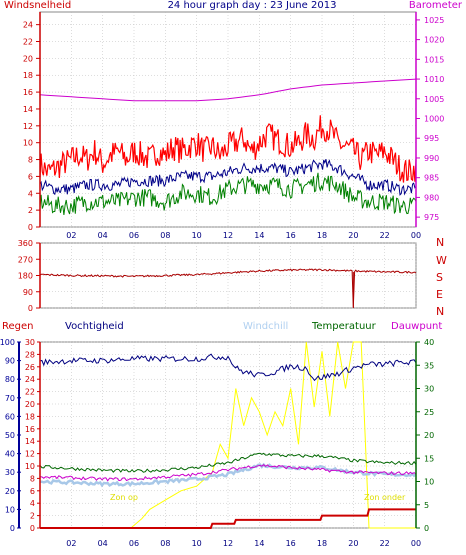 The width and height of the screenshot is (466, 555). What do you see at coordinates (431, 197) in the screenshot?
I see `baro-tick-label: 980` at bounding box center [431, 197].